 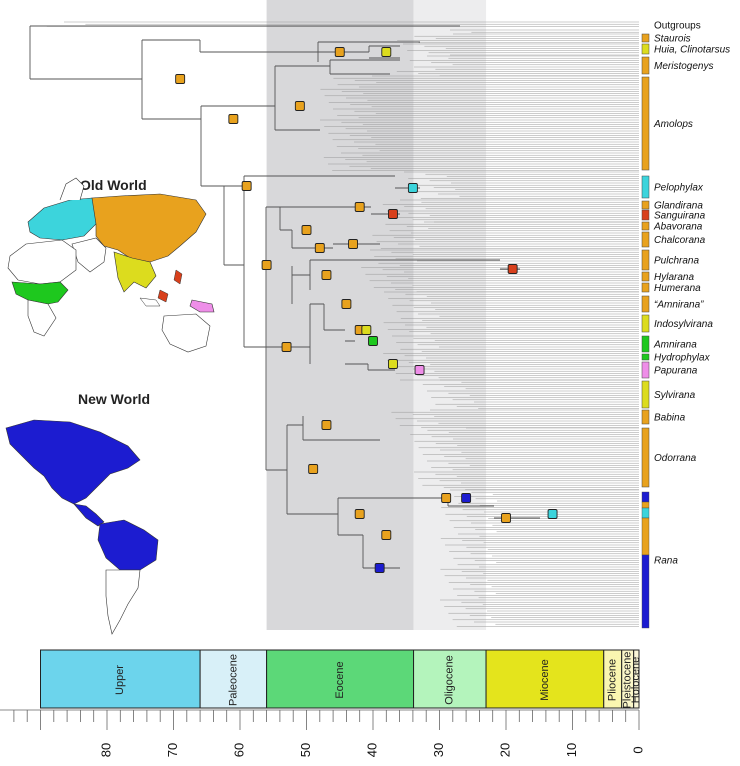 I want to click on clade-label: Indosylvirana, so click(x=683, y=324).